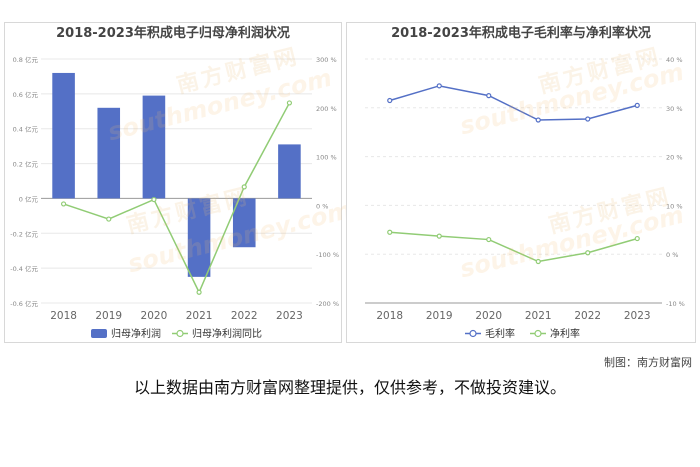 The image size is (700, 467). I want to click on chart-title: 2018-2023年积成电子毛利率与净利率状况, so click(521, 33).